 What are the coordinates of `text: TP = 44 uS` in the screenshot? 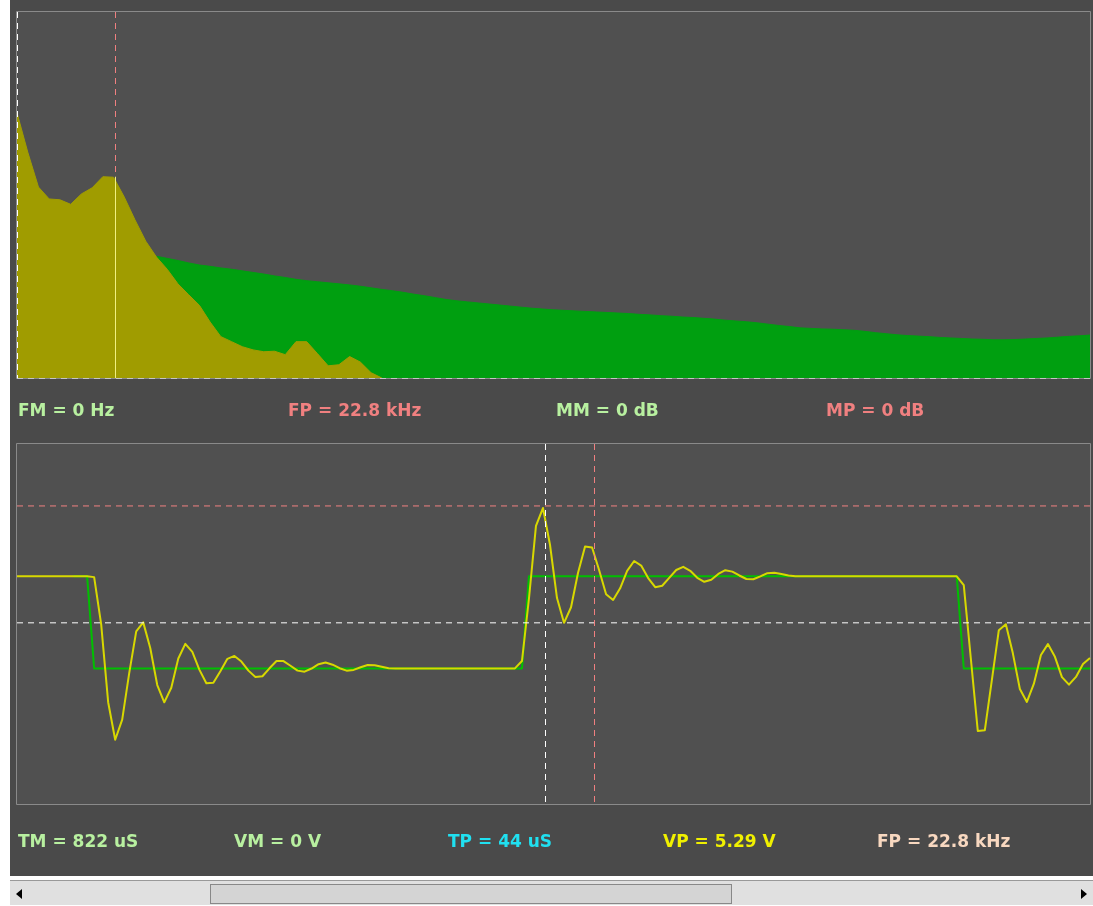 It's located at (500, 841).